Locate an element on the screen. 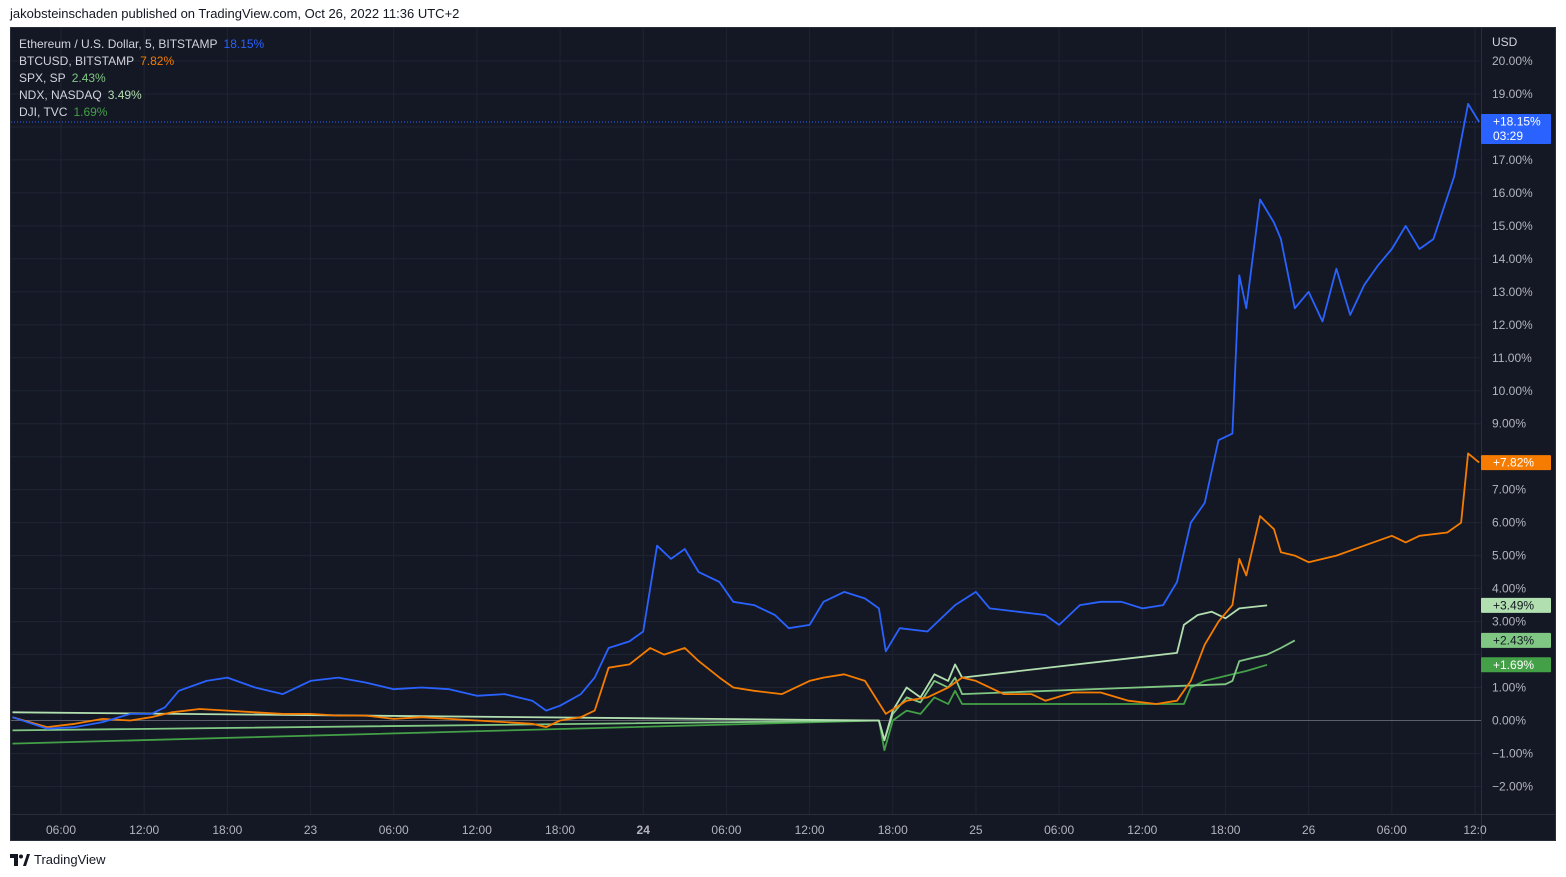 This screenshot has height=877, width=1566. legend-item: BTCUSD, BITSTAMP 7.82% is located at coordinates (141, 61).